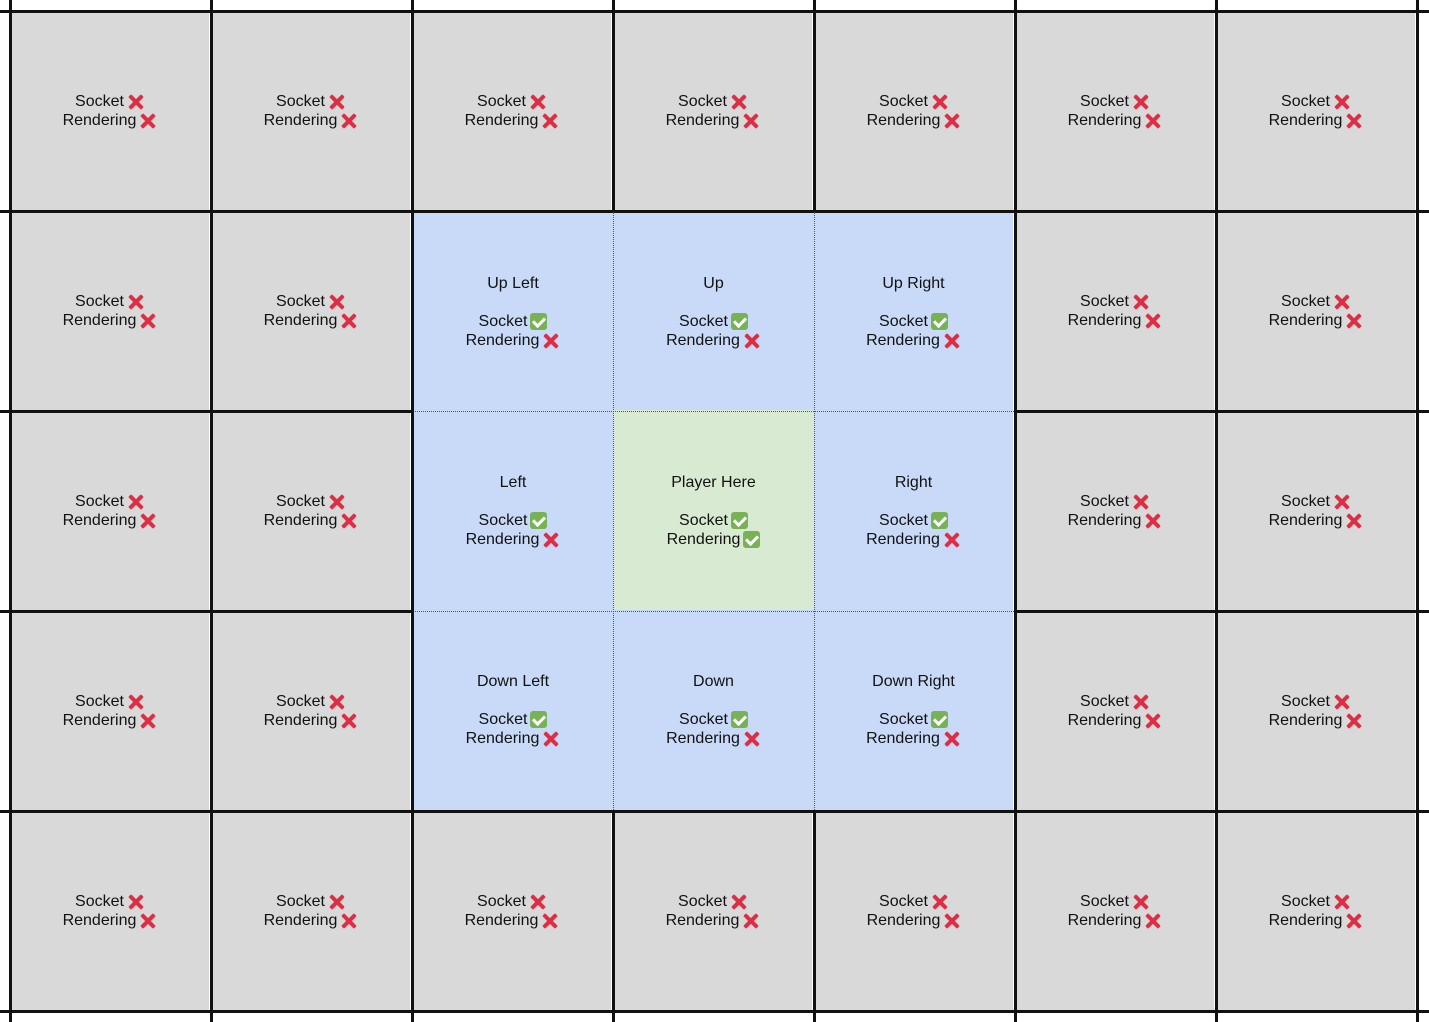  I want to click on nearby-chunk-cell: Down Socket Rendering, so click(713, 710).